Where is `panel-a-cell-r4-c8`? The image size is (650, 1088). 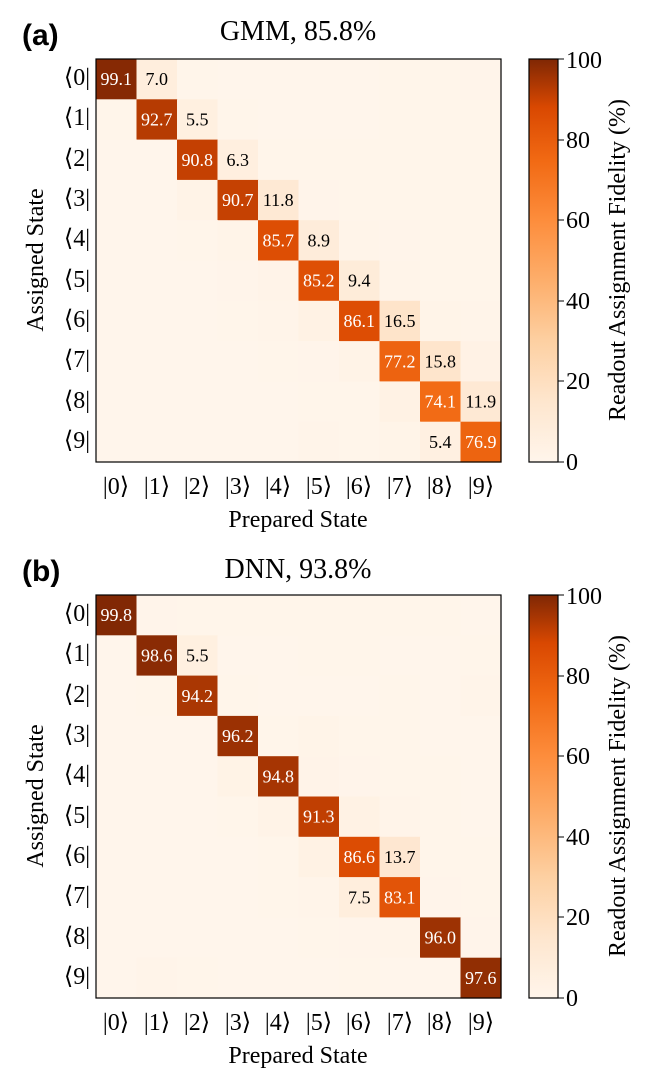 panel-a-cell-r4-c8 is located at coordinates (441, 241).